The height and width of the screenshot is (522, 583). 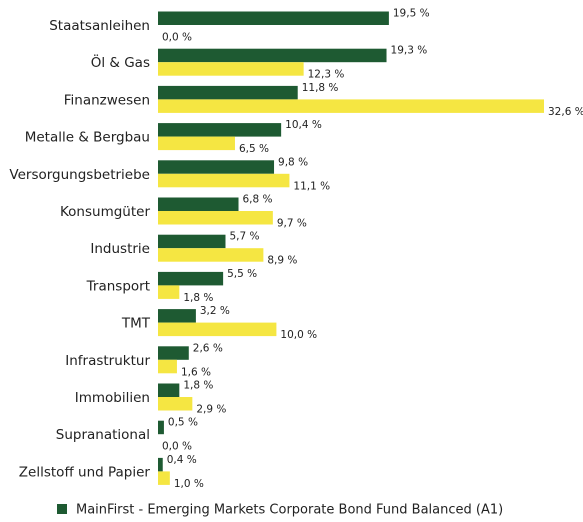 What do you see at coordinates (303, 125) in the screenshot?
I see `value-label: 10,4 %` at bounding box center [303, 125].